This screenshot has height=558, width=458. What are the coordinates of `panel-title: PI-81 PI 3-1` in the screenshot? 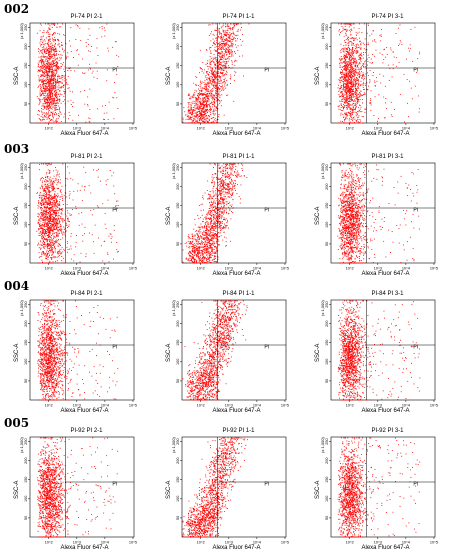 It's located at (378, 157).